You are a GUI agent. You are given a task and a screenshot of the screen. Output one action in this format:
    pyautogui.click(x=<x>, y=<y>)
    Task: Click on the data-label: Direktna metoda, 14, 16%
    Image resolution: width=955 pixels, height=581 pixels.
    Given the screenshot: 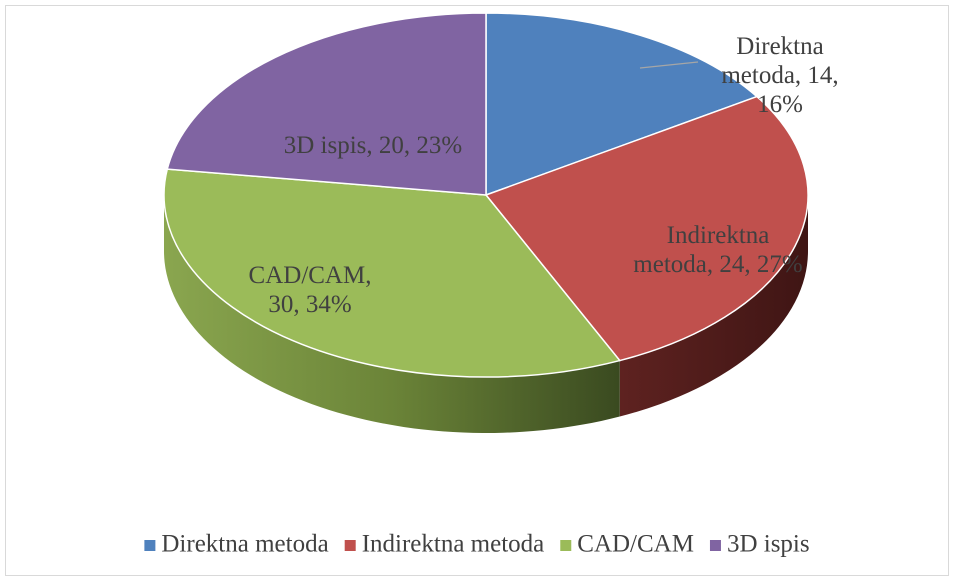 What is the action you would take?
    pyautogui.click(x=780, y=75)
    